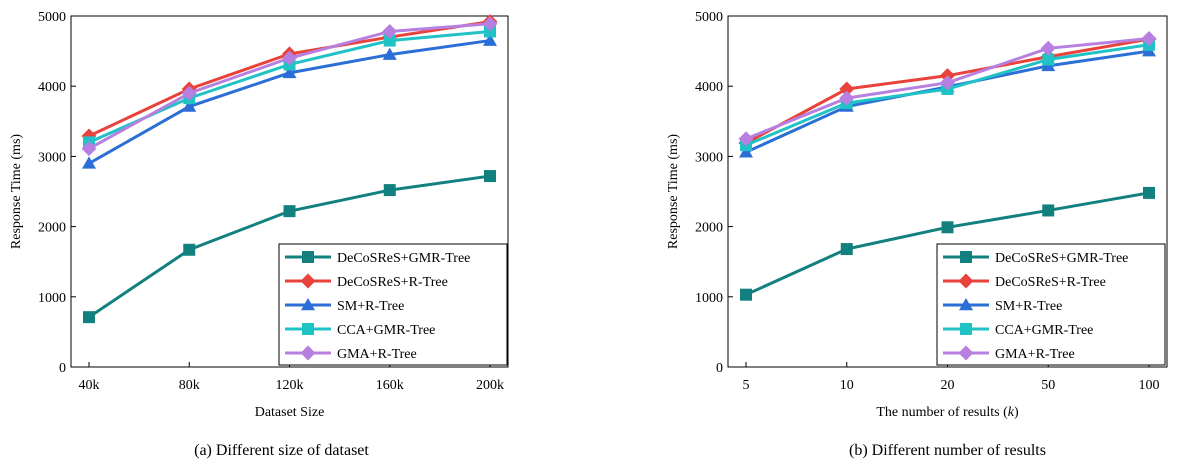  I want to click on x-axis-label: Dataset Size, so click(290, 412).